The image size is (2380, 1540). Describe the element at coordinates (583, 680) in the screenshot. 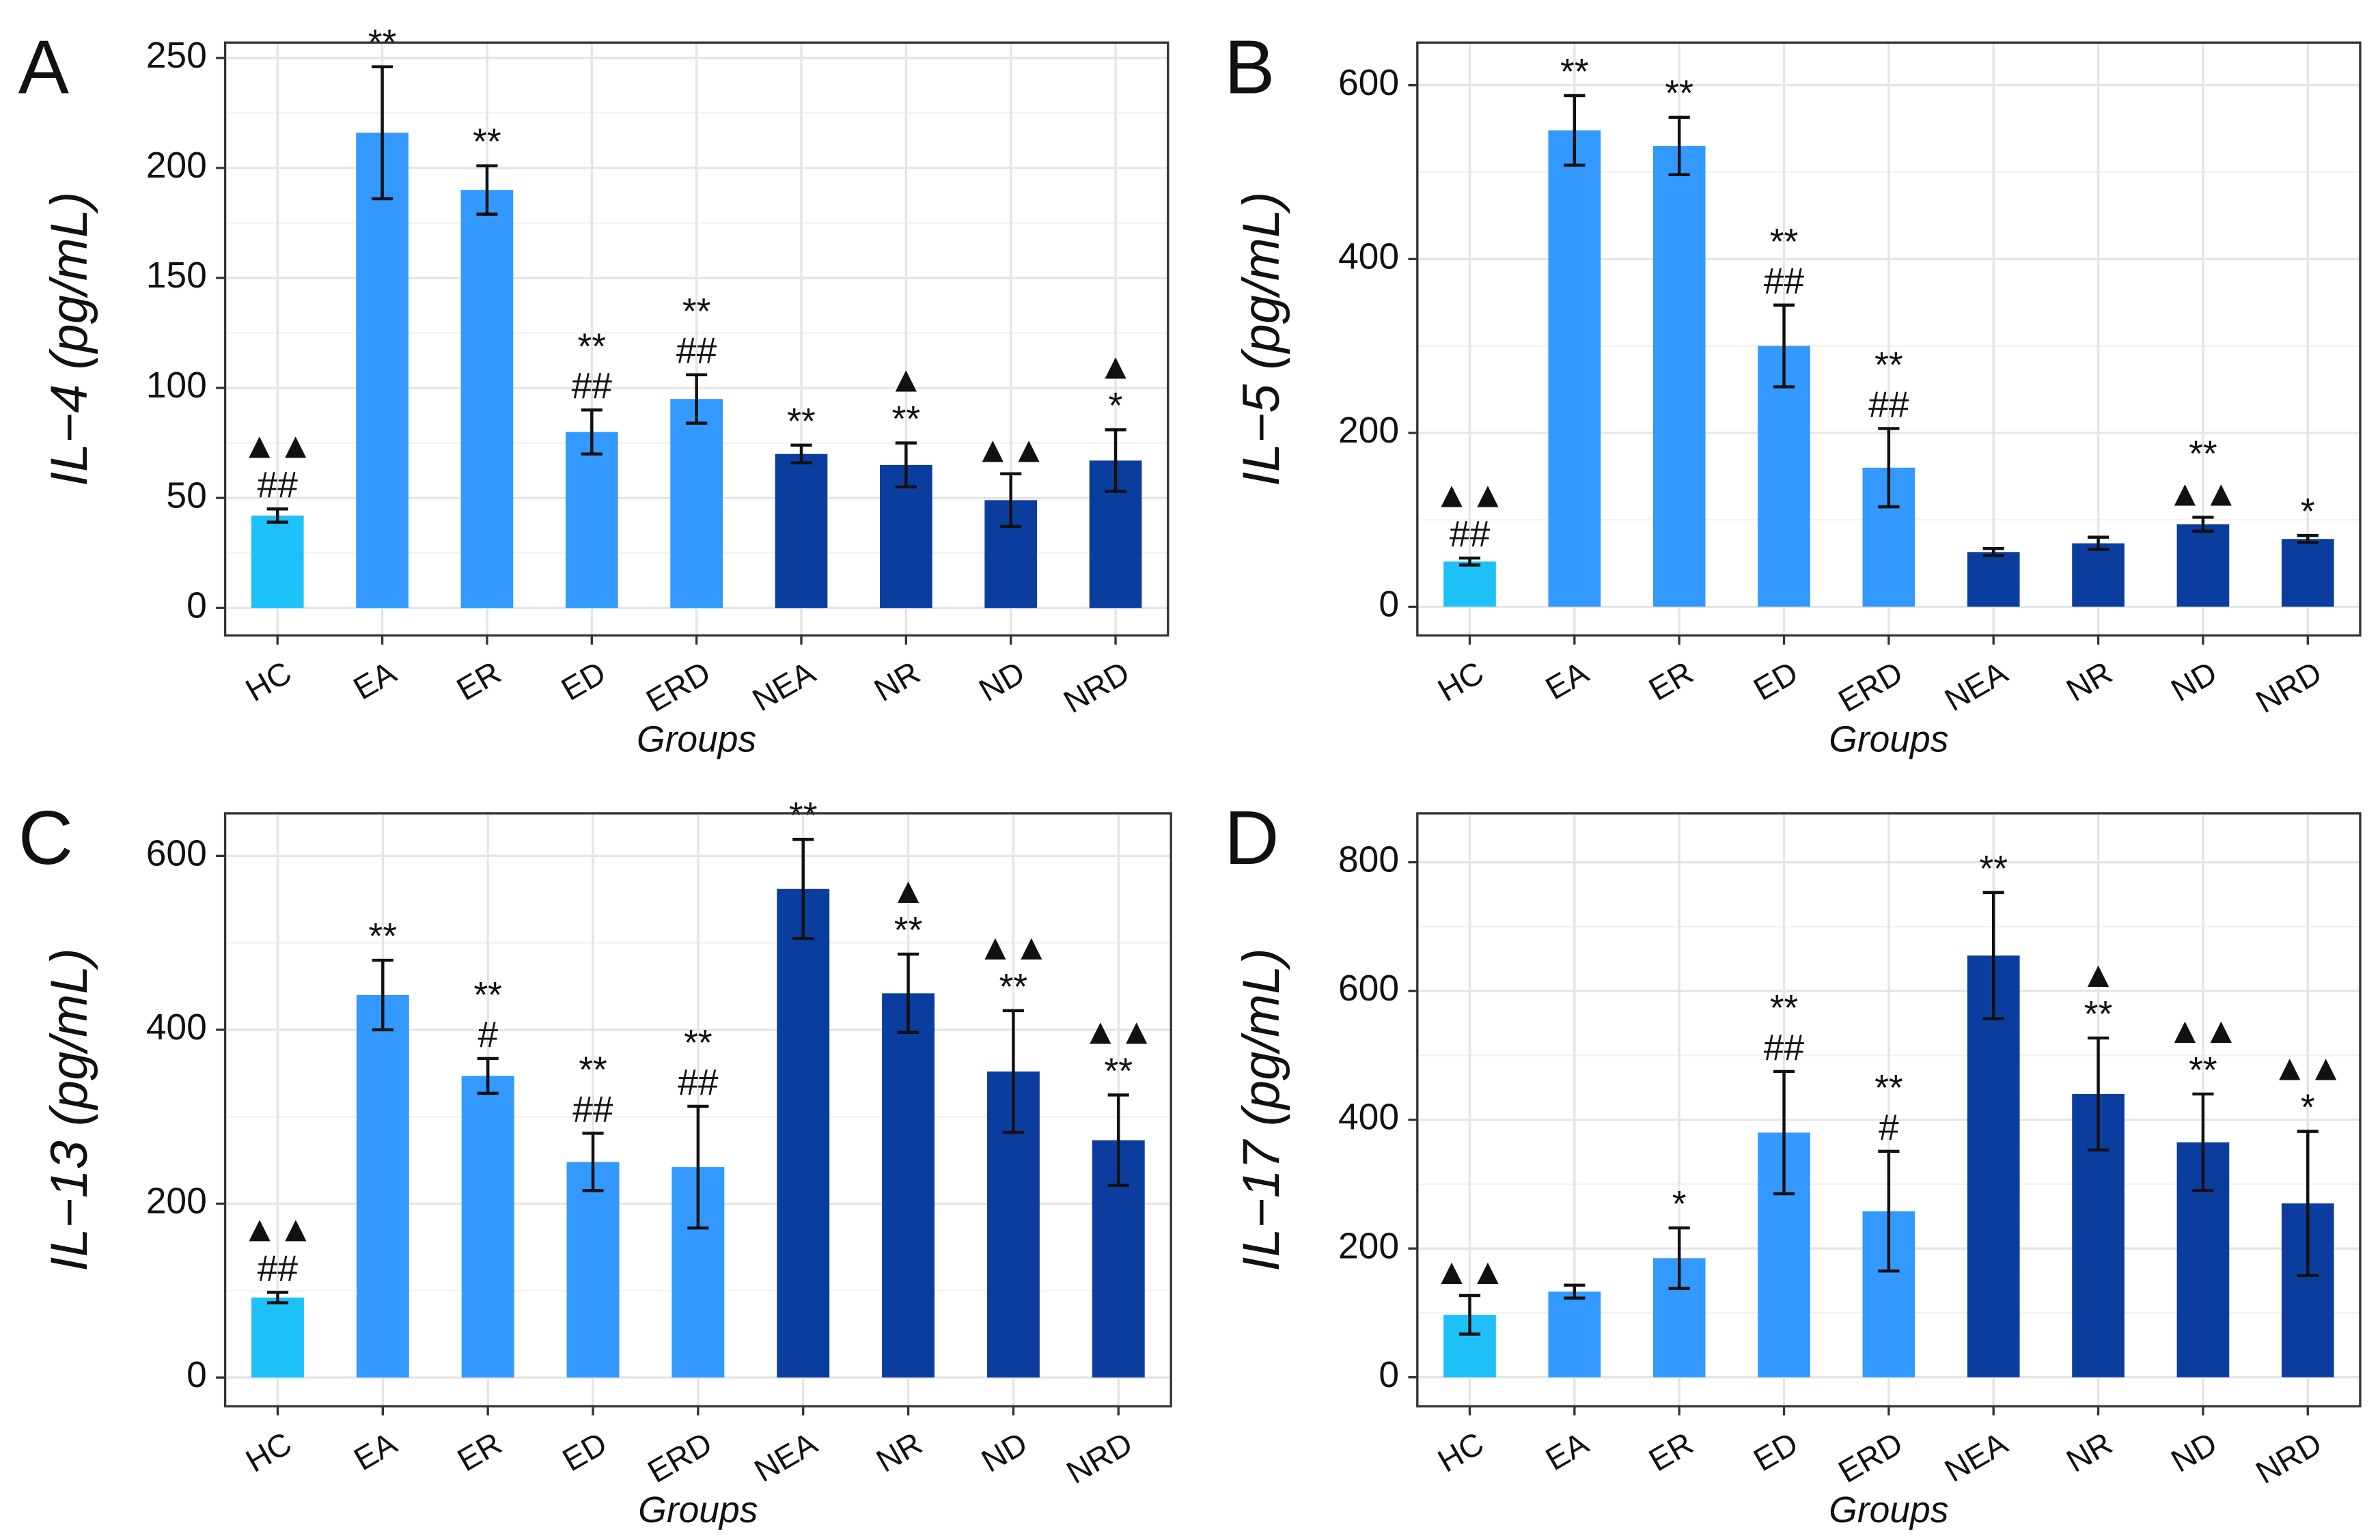

I see `x-tick-label: ED` at that location.